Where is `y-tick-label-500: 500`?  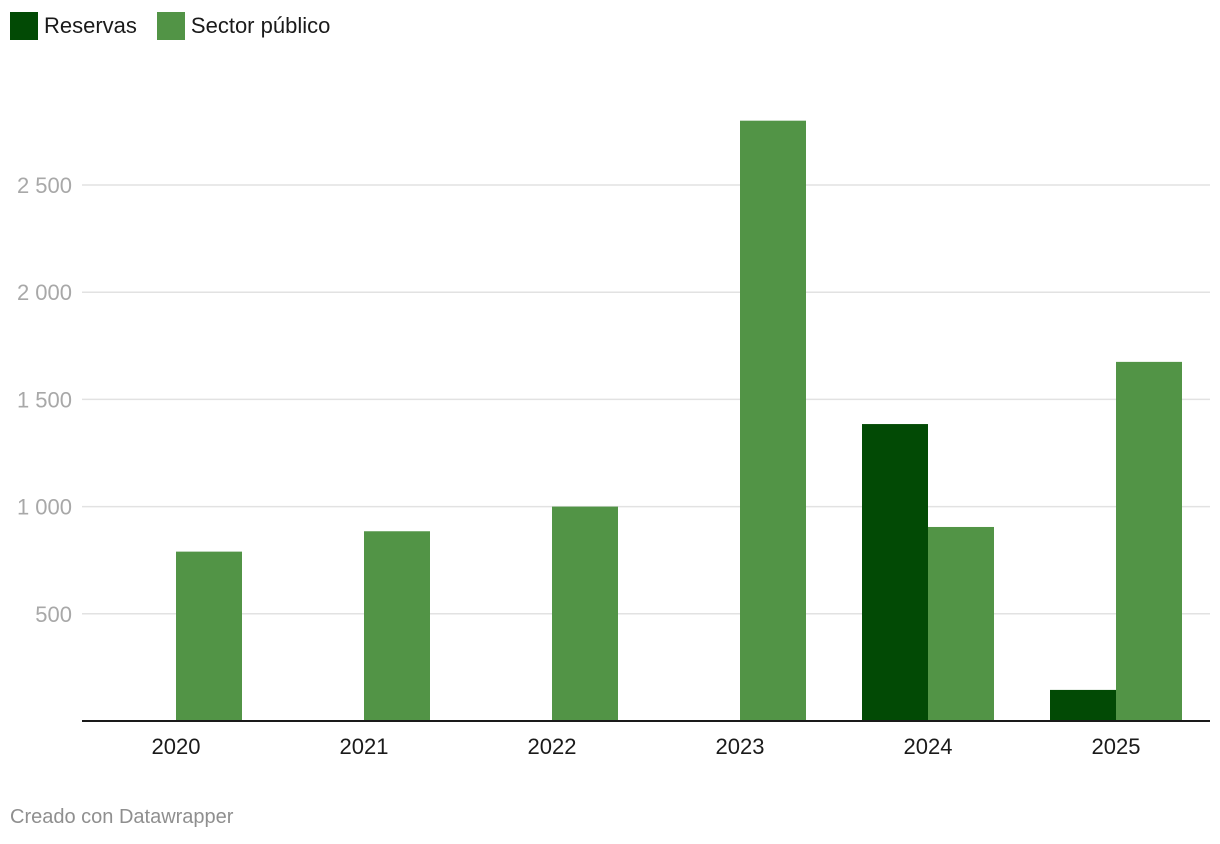 y-tick-label-500: 500 is located at coordinates (53, 614).